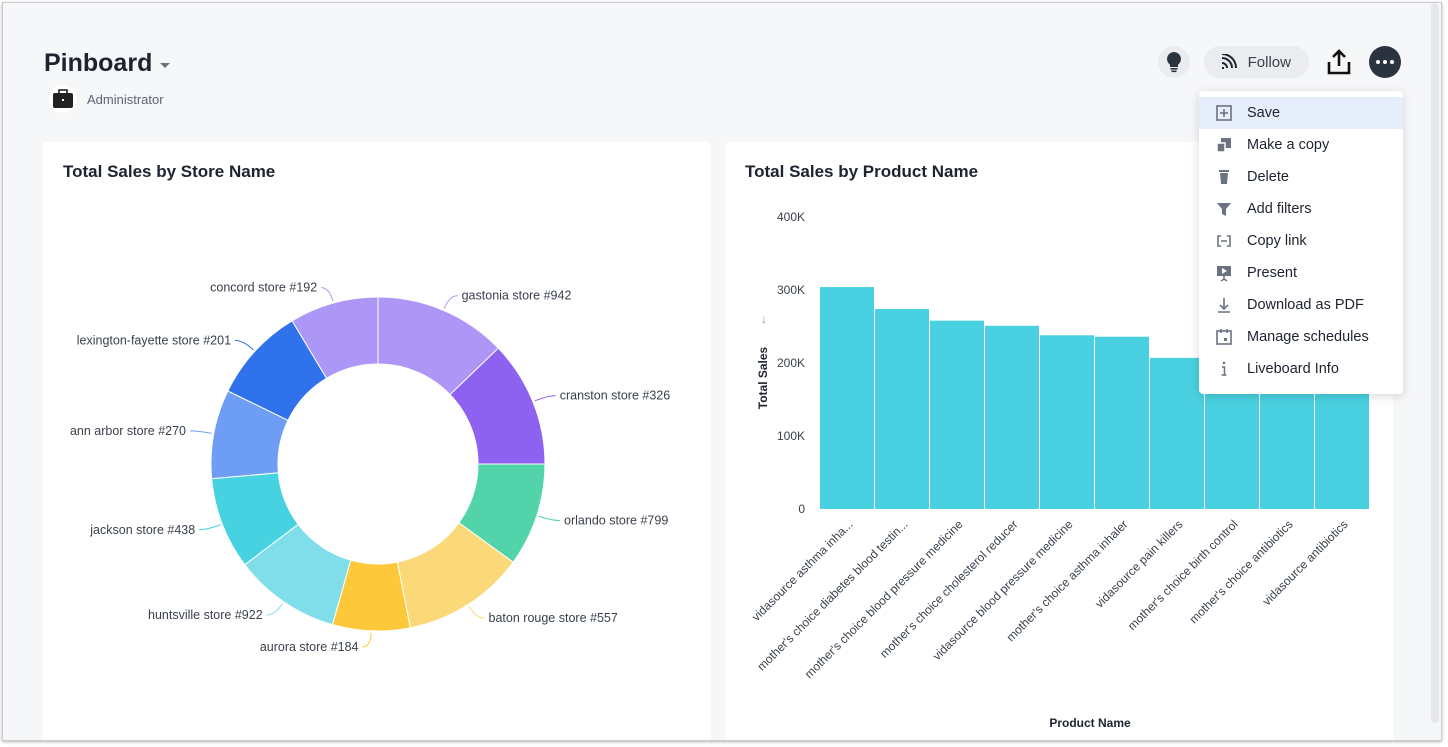  What do you see at coordinates (1224, 305) in the screenshot?
I see `download-icon` at bounding box center [1224, 305].